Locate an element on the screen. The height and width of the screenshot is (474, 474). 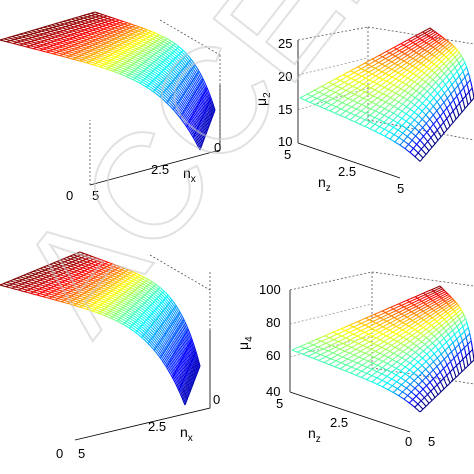
panel-1-mesh-line-2067 is located at coordinates (181, 97).